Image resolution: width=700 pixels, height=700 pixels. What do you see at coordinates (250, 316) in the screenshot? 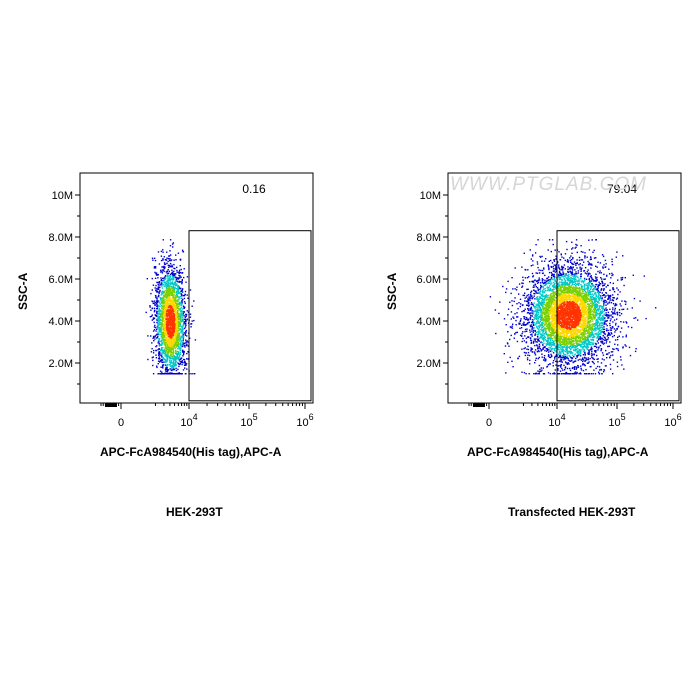
I see `gate-rectangle` at bounding box center [250, 316].